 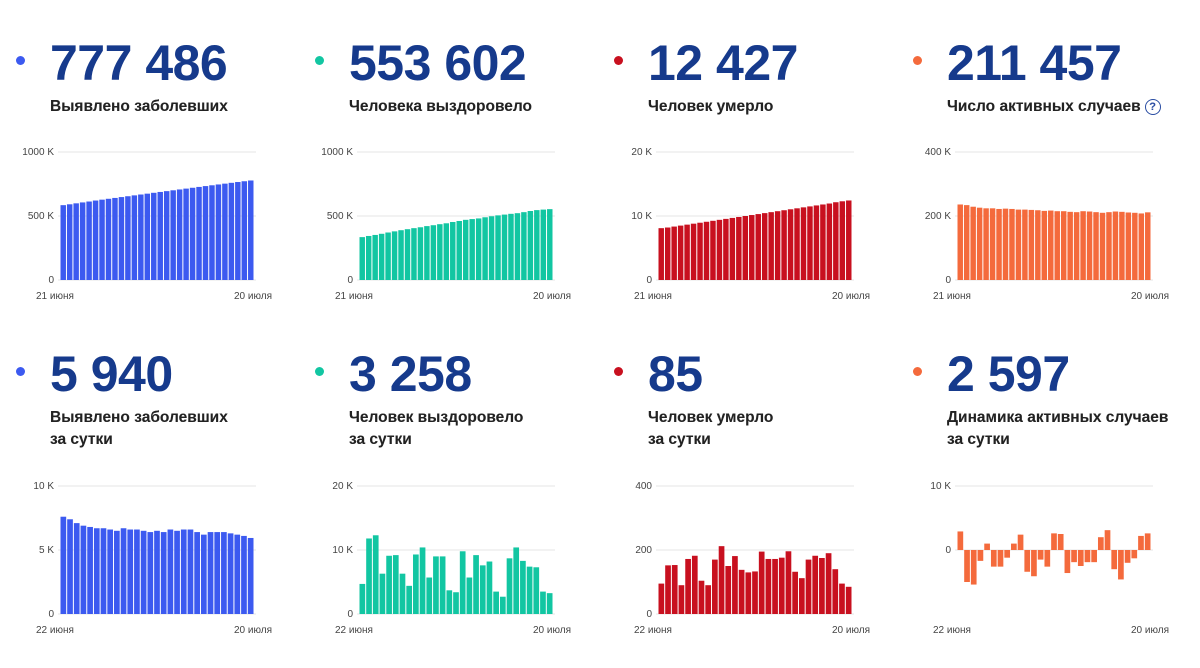 I want to click on stat-value: 211 457, so click(x=1034, y=63).